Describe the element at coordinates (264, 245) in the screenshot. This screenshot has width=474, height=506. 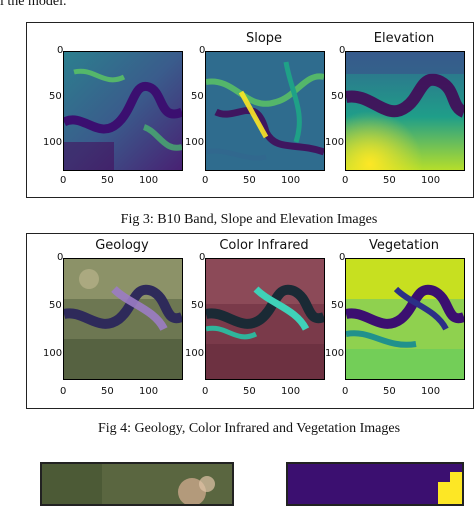
I see `panel-title: Color Infrared` at that location.